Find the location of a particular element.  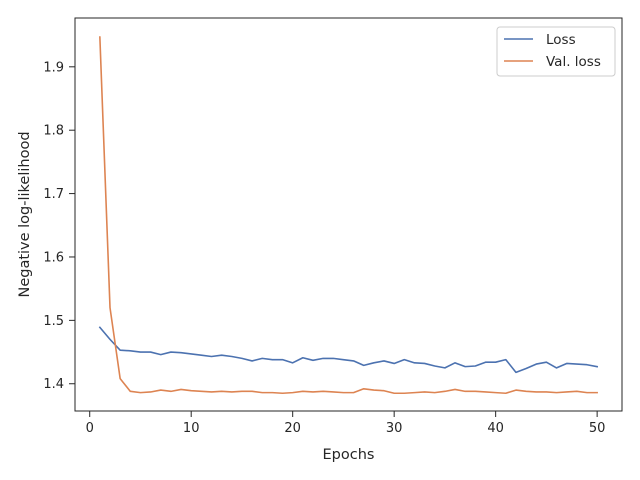

x-axis-label: Epochs is located at coordinates (349, 455).